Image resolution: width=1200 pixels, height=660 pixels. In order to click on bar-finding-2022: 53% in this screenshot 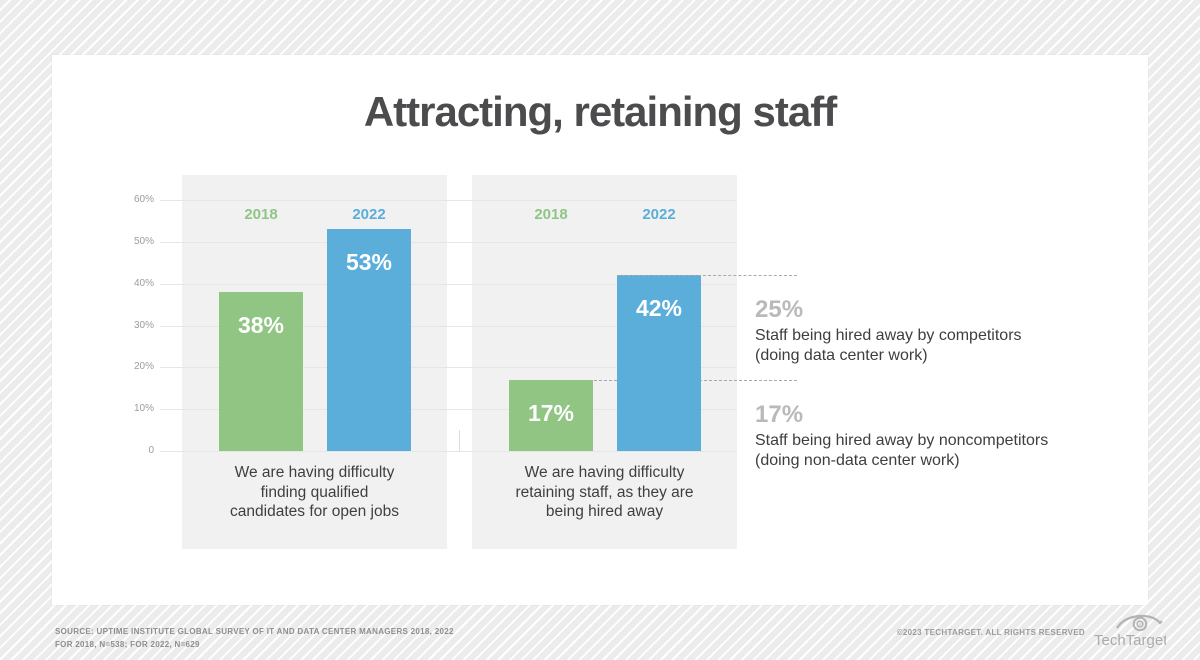, I will do `click(369, 340)`.